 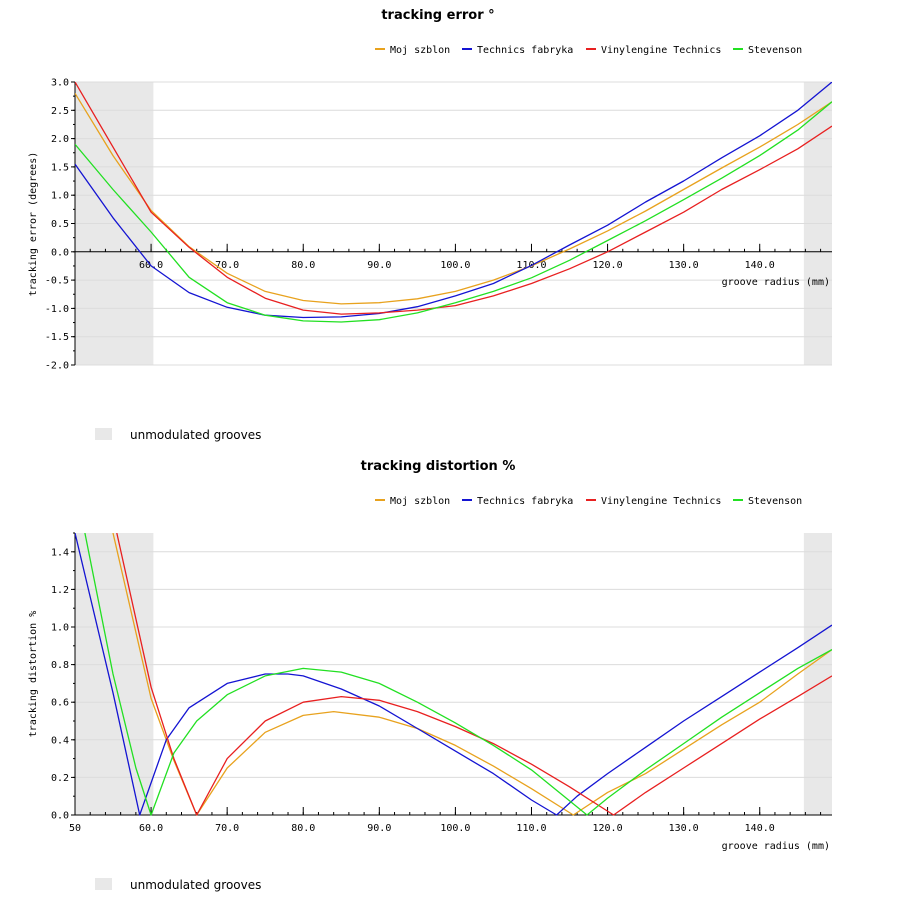 What do you see at coordinates (57, 337) in the screenshot?
I see `y-tick-label: -1.5` at bounding box center [57, 337].